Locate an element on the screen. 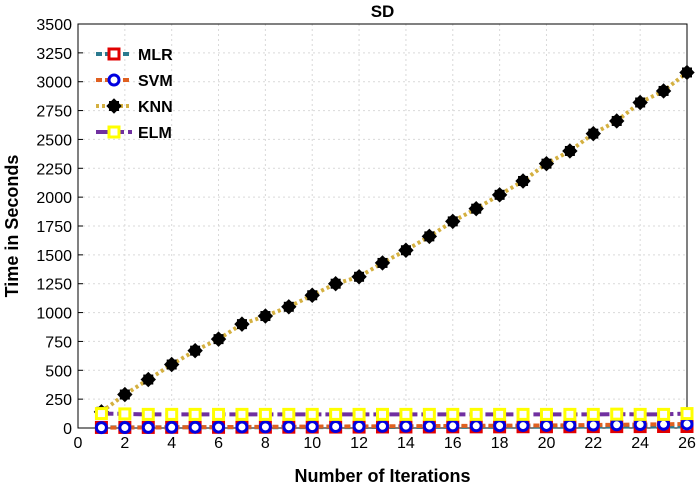  legend-label-elm: ELM is located at coordinates (155, 133).